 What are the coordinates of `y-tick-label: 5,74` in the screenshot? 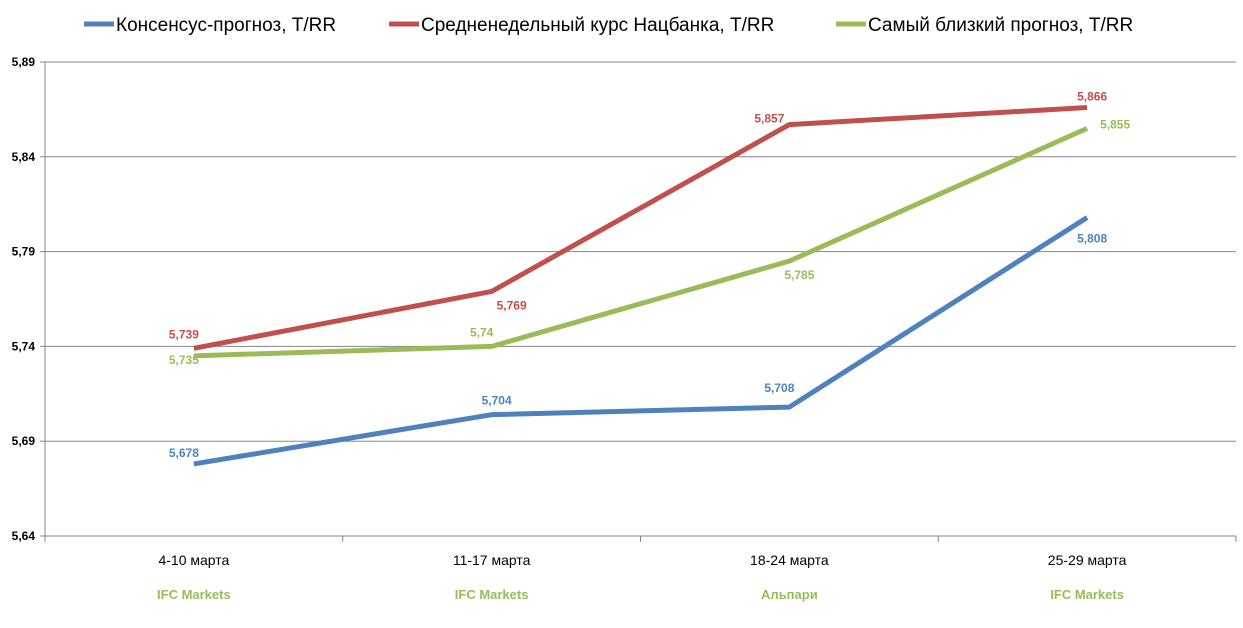 It's located at (24, 346).